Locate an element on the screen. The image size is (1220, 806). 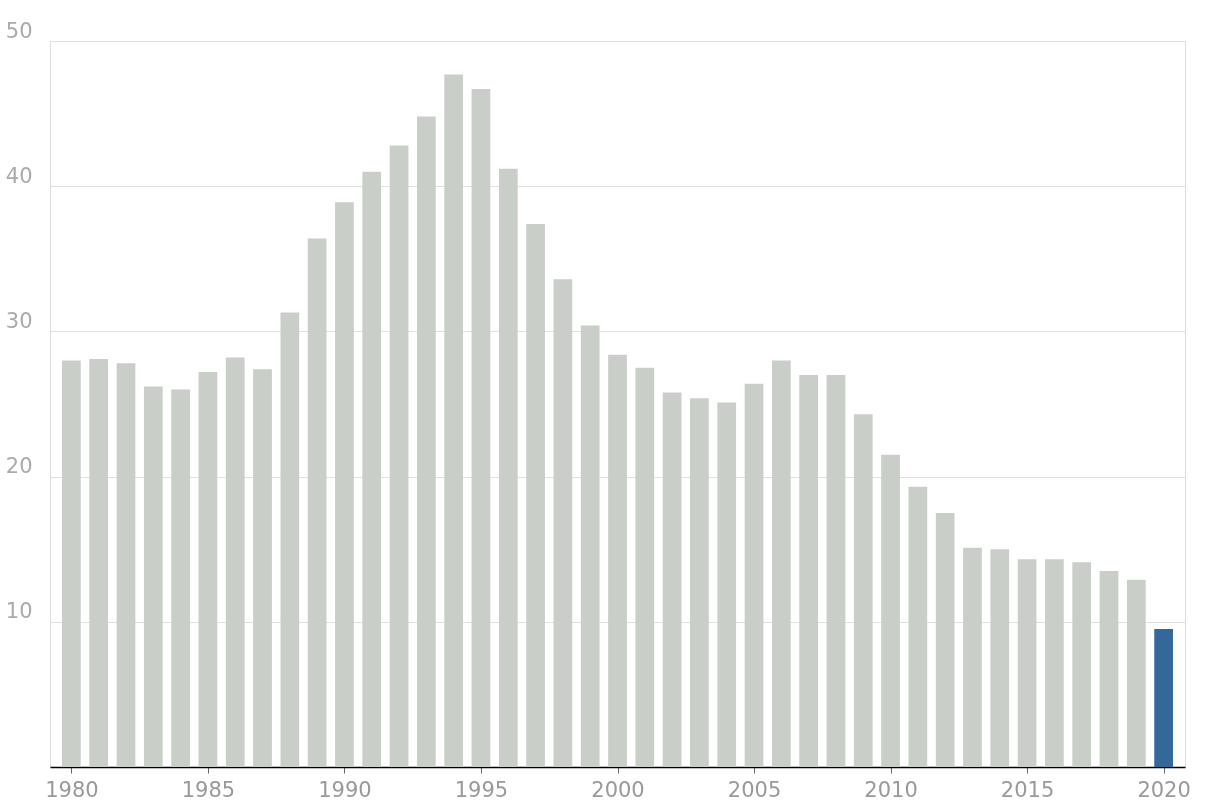
y-tick-label: 40 is located at coordinates (19, 175).